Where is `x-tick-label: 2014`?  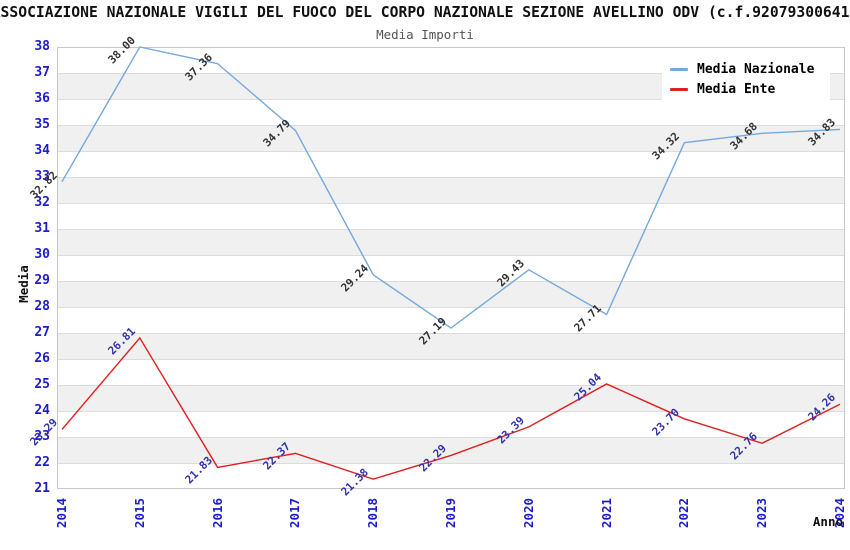 x-tick-label: 2014 is located at coordinates (61, 513).